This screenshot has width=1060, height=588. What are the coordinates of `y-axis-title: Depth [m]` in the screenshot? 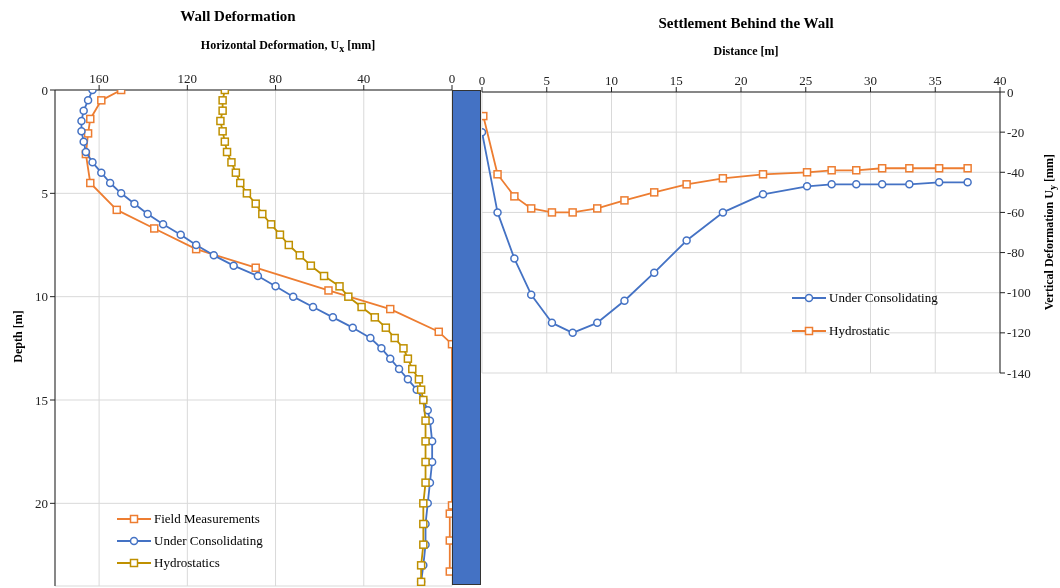 It's located at (18, 337).